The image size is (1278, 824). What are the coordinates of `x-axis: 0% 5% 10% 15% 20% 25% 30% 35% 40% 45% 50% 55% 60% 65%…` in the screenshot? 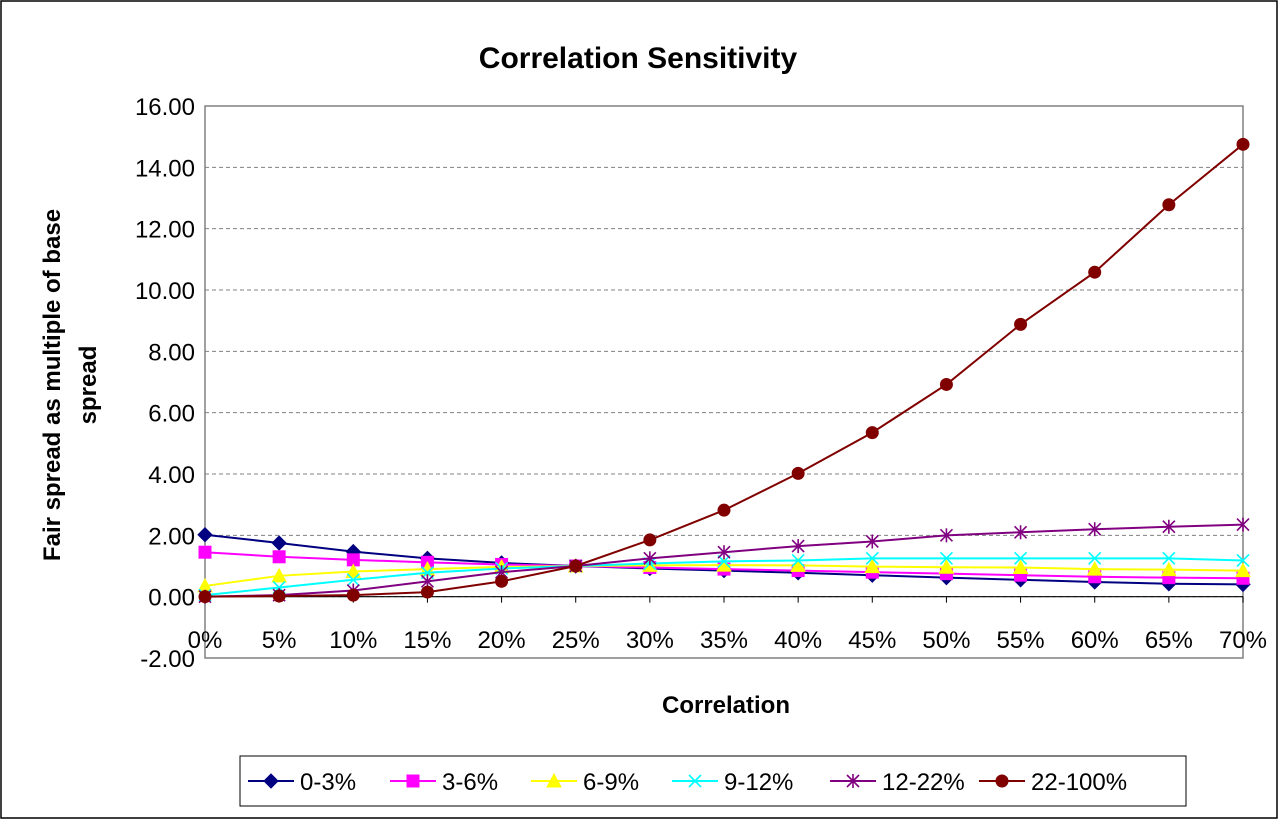 It's located at (727, 625).